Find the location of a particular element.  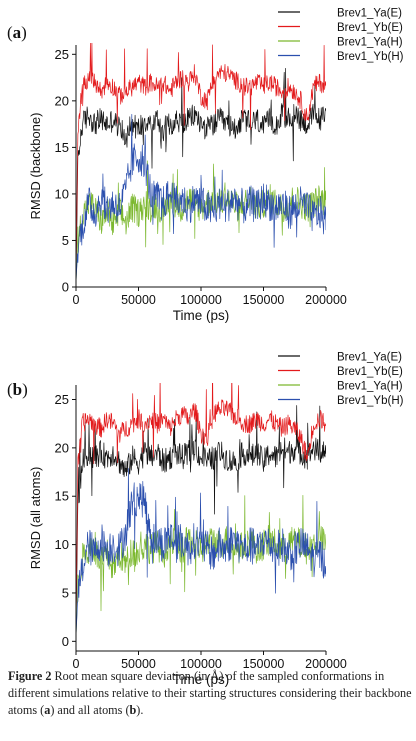

caption-text: ). is located at coordinates (140, 710).